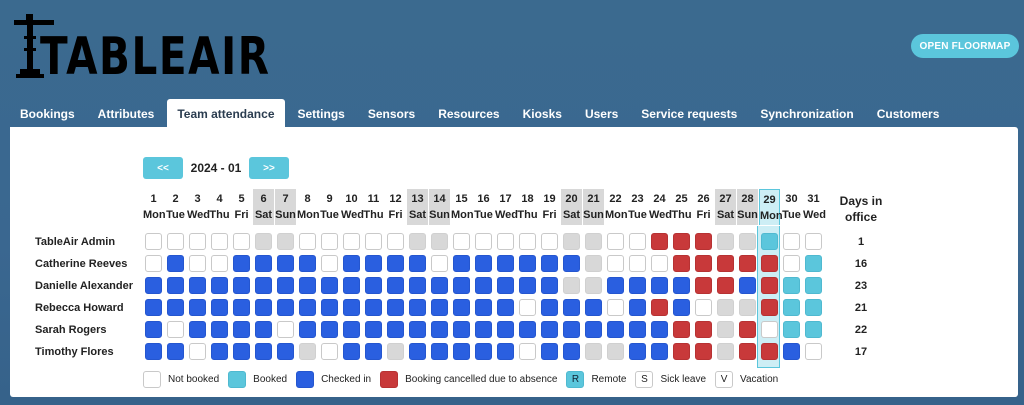 This screenshot has width=1024, height=405. Describe the element at coordinates (542, 113) in the screenshot. I see `tab-kiosks: Kiosks` at that location.